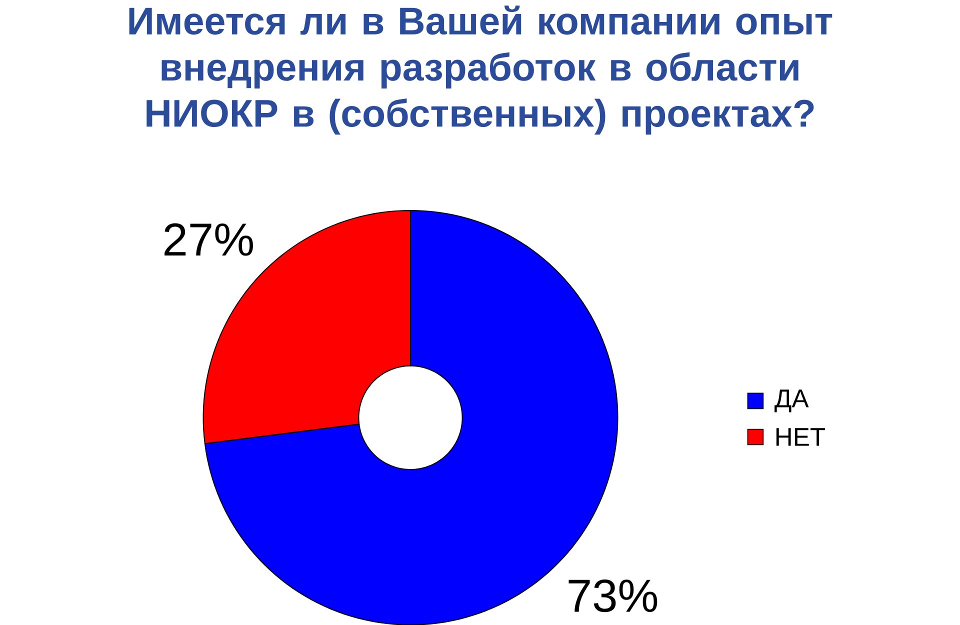  Describe the element at coordinates (801, 437) in the screenshot. I see `legend-label: НЕТ` at that location.